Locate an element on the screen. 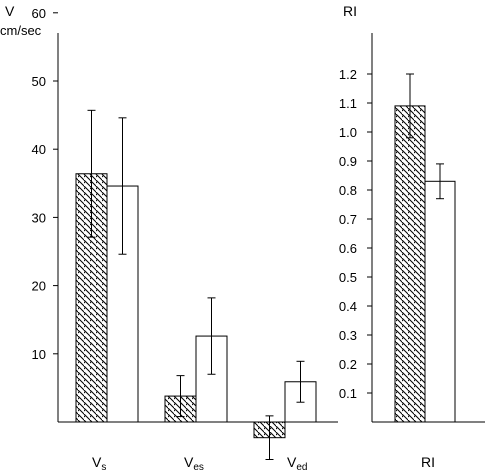  right-y-tick-label: 0.7 is located at coordinates (348, 219).